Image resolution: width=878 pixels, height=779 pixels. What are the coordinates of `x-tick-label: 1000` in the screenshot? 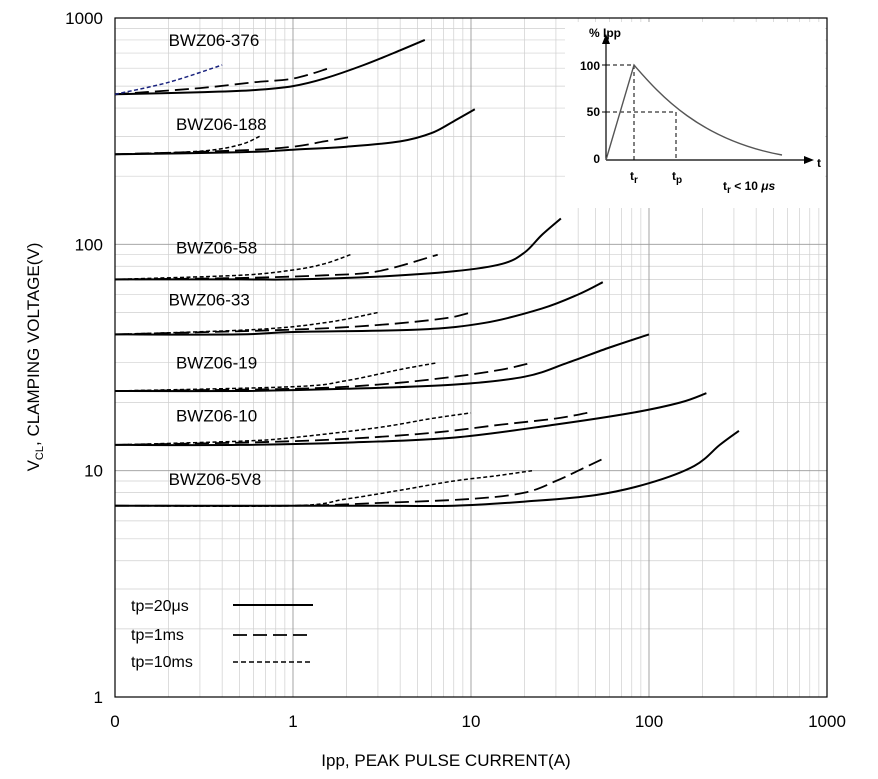 It's located at (827, 721).